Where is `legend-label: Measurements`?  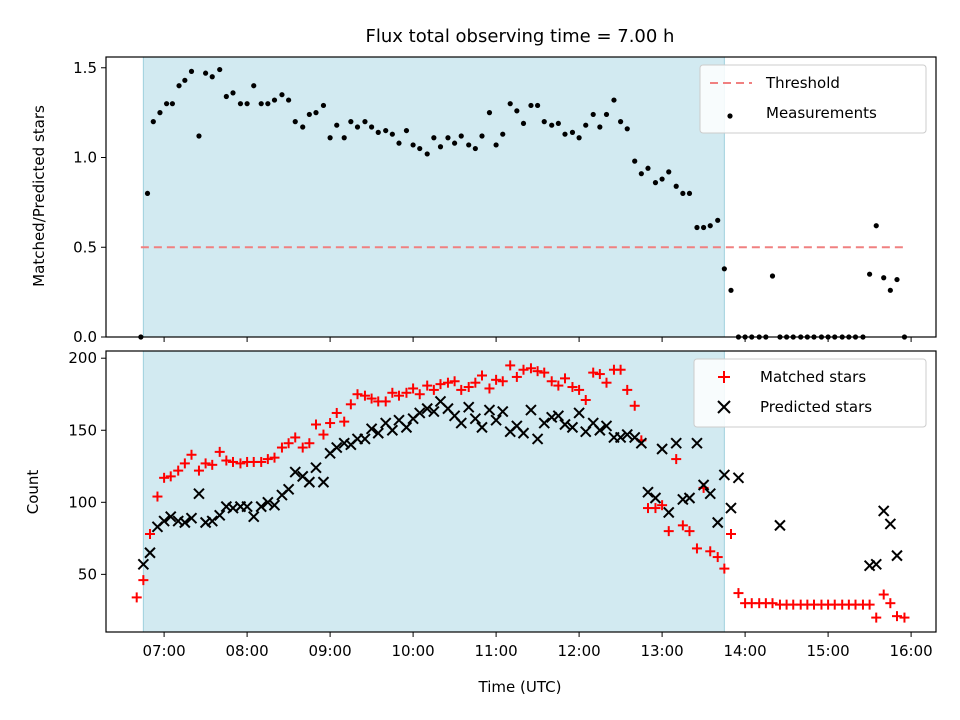
legend-label: Measurements is located at coordinates (821, 113).